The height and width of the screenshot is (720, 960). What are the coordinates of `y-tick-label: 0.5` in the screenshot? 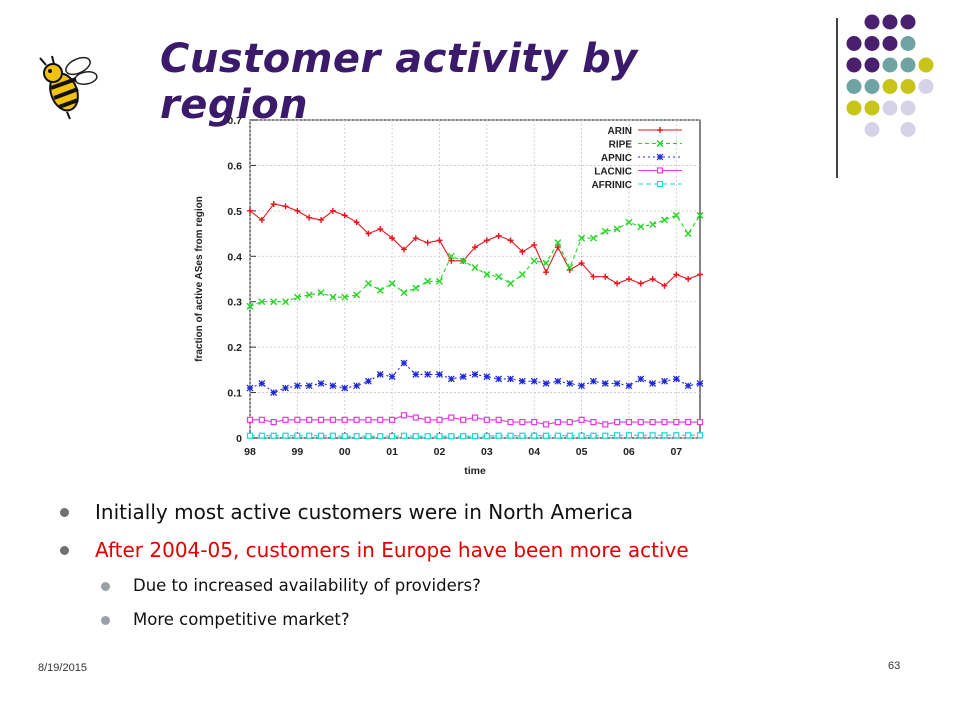 It's located at (234, 212).